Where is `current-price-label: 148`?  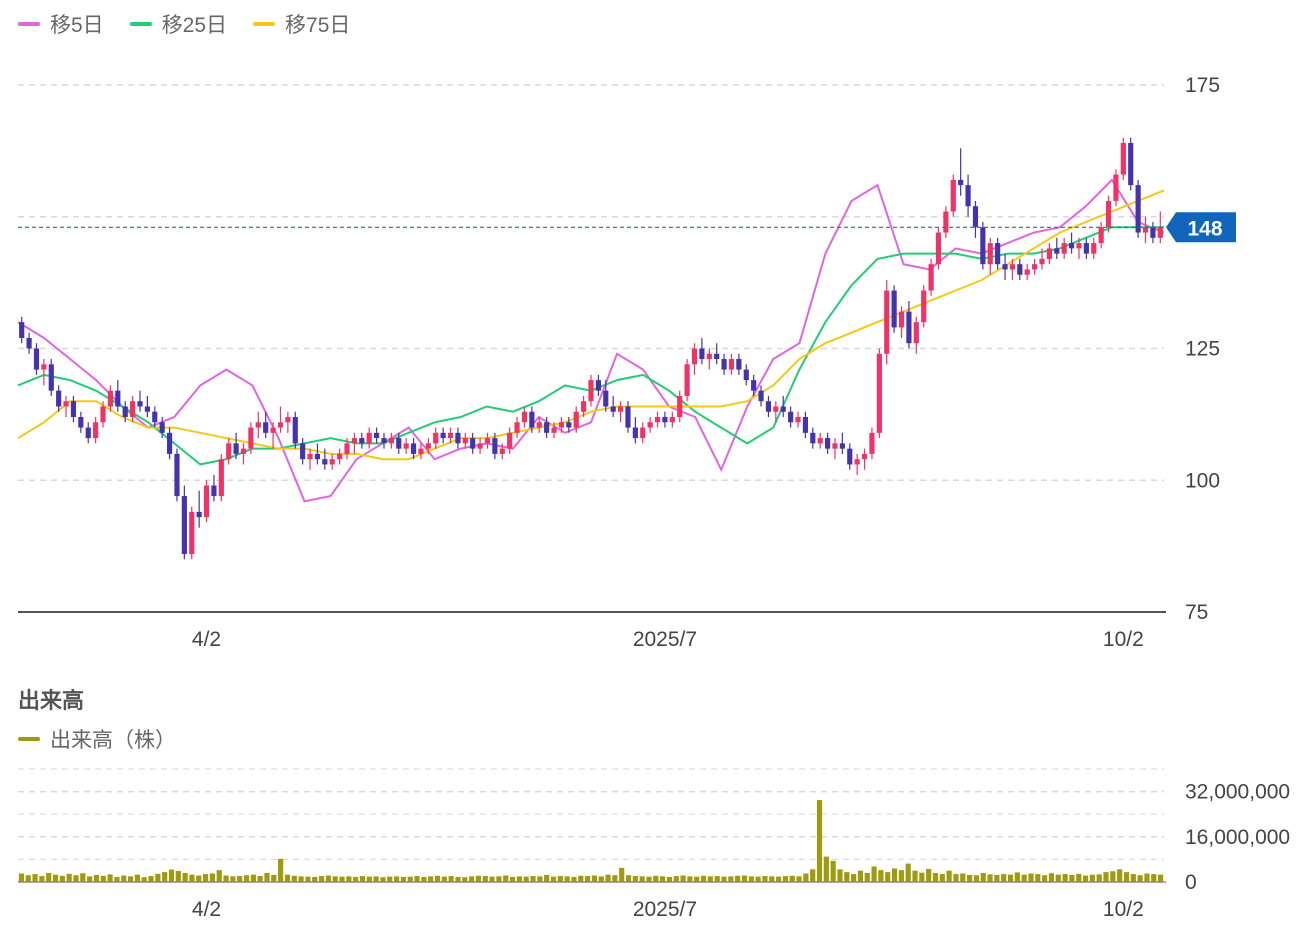
current-price-label: 148 is located at coordinates (1204, 228).